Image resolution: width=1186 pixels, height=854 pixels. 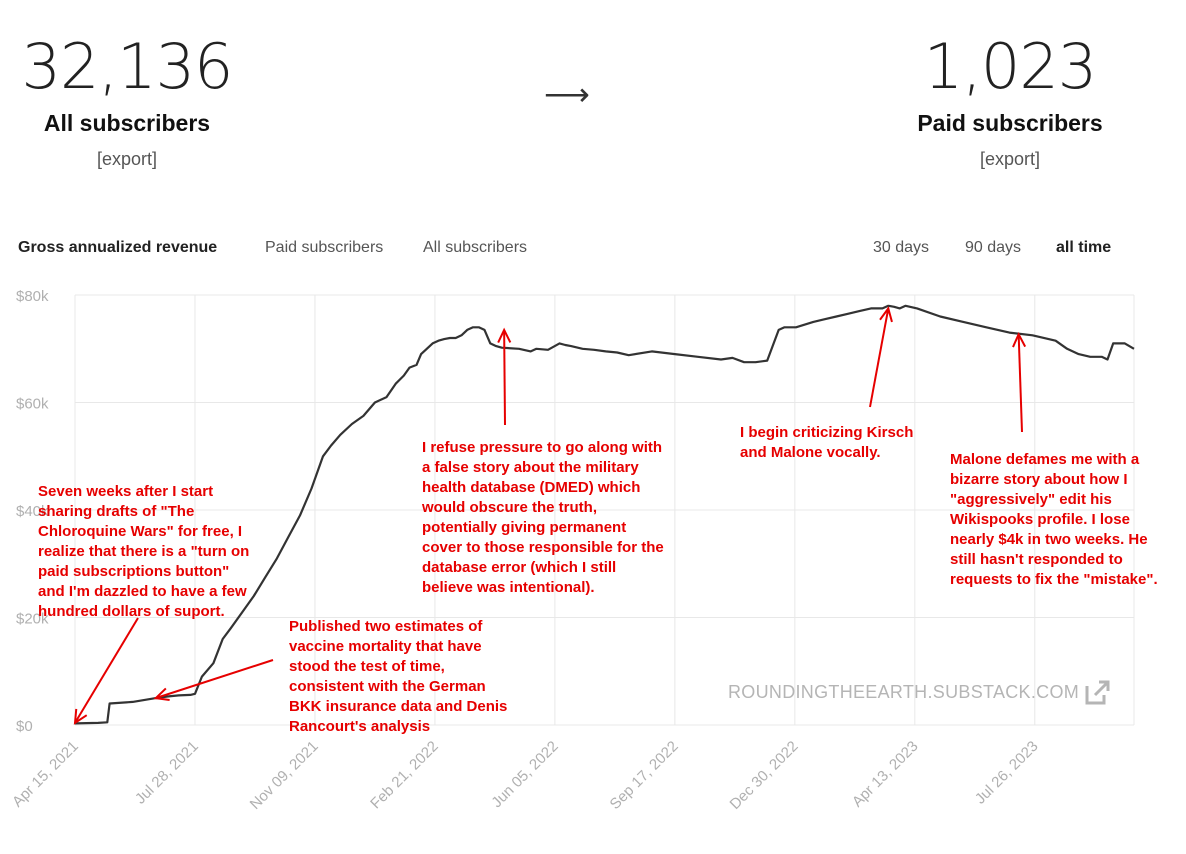 I want to click on x-tick-label: Feb 21, 2022, so click(x=404, y=775).